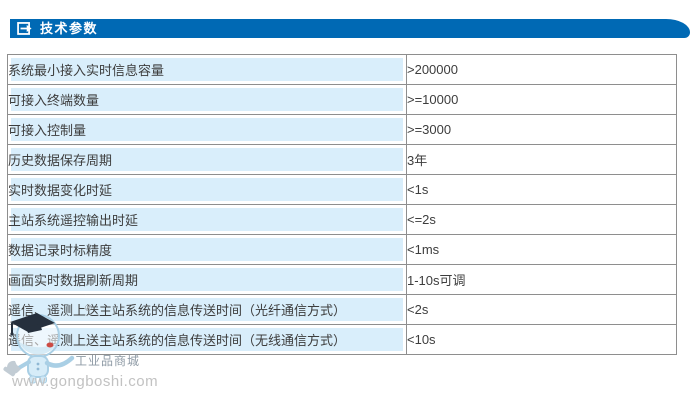 The width and height of the screenshot is (697, 406). I want to click on table-row: 可接入终端数量 >=10000, so click(342, 99).